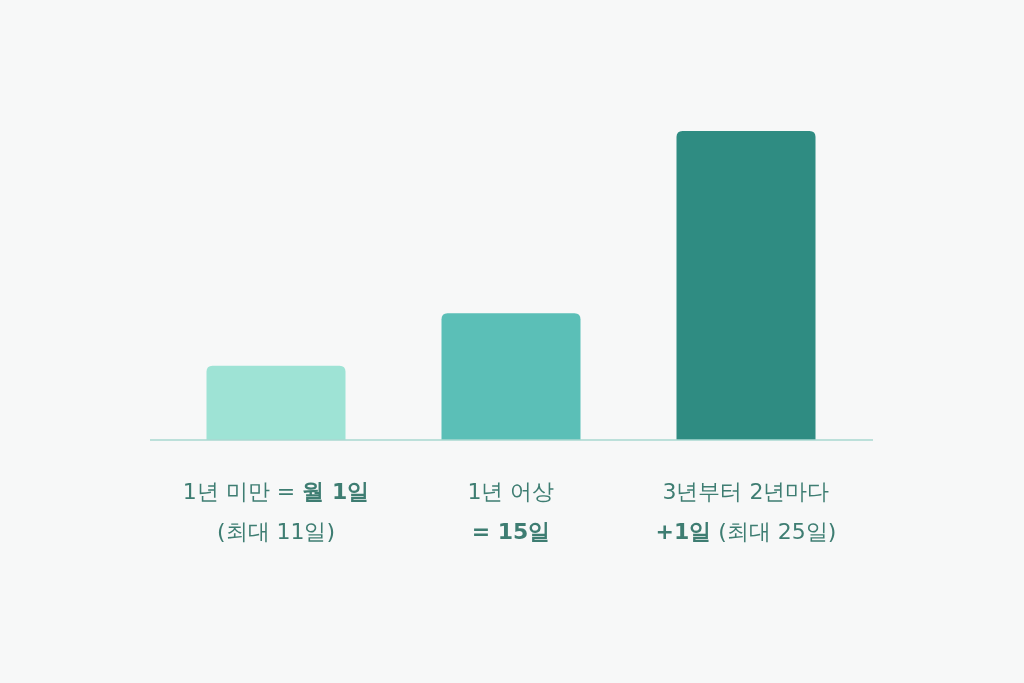  What do you see at coordinates (746, 511) in the screenshot?
I see `x-tick-label: 3년부터 2년마다 +1일 (최대 25일)` at bounding box center [746, 511].